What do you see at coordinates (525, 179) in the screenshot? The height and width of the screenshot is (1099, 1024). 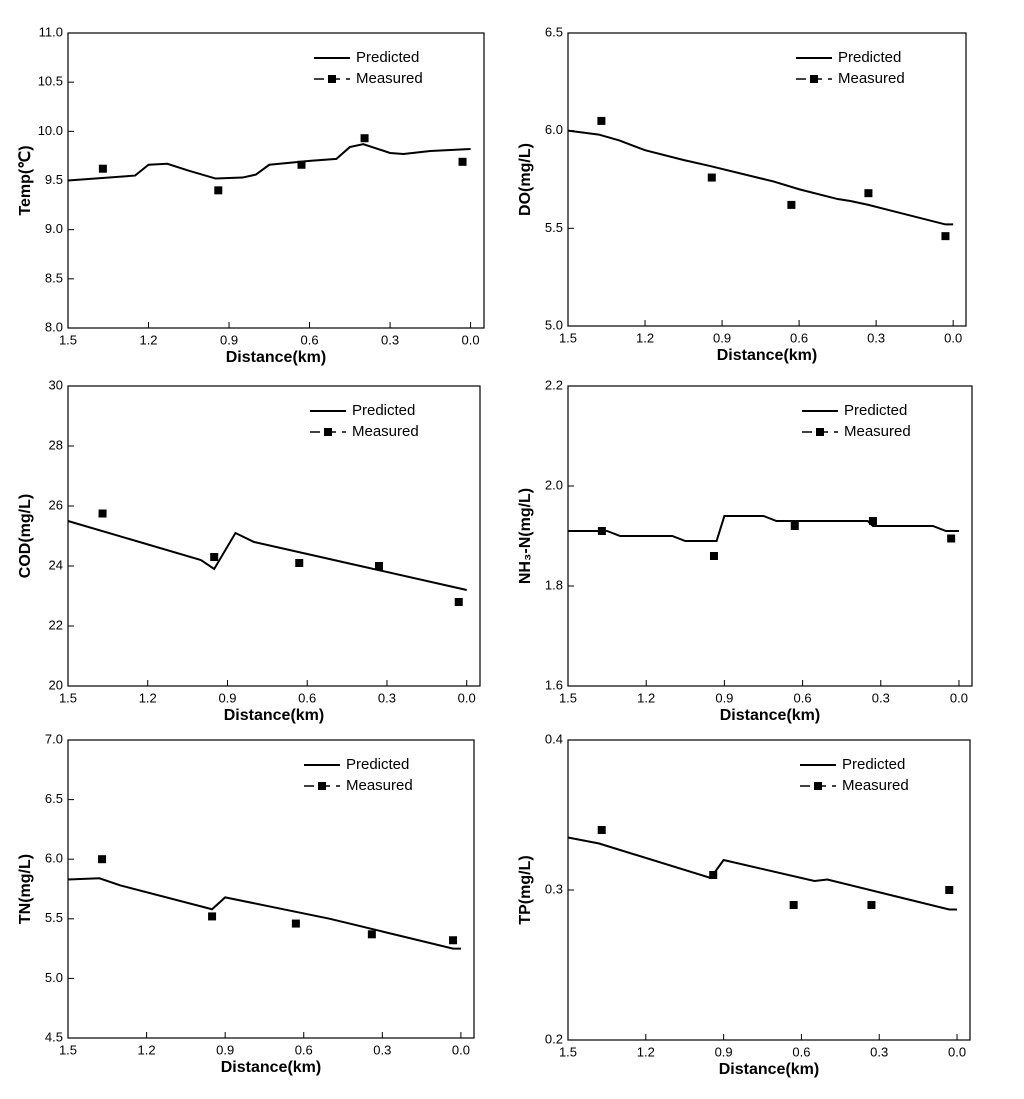 I see `y-axis-label: DO(mg/L)` at bounding box center [525, 179].